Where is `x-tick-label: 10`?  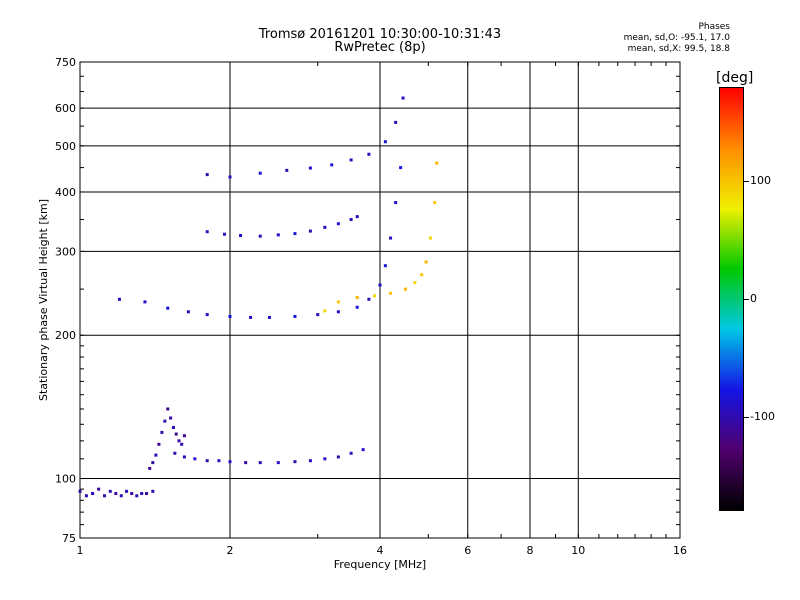
x-tick-label: 10 is located at coordinates (578, 550).